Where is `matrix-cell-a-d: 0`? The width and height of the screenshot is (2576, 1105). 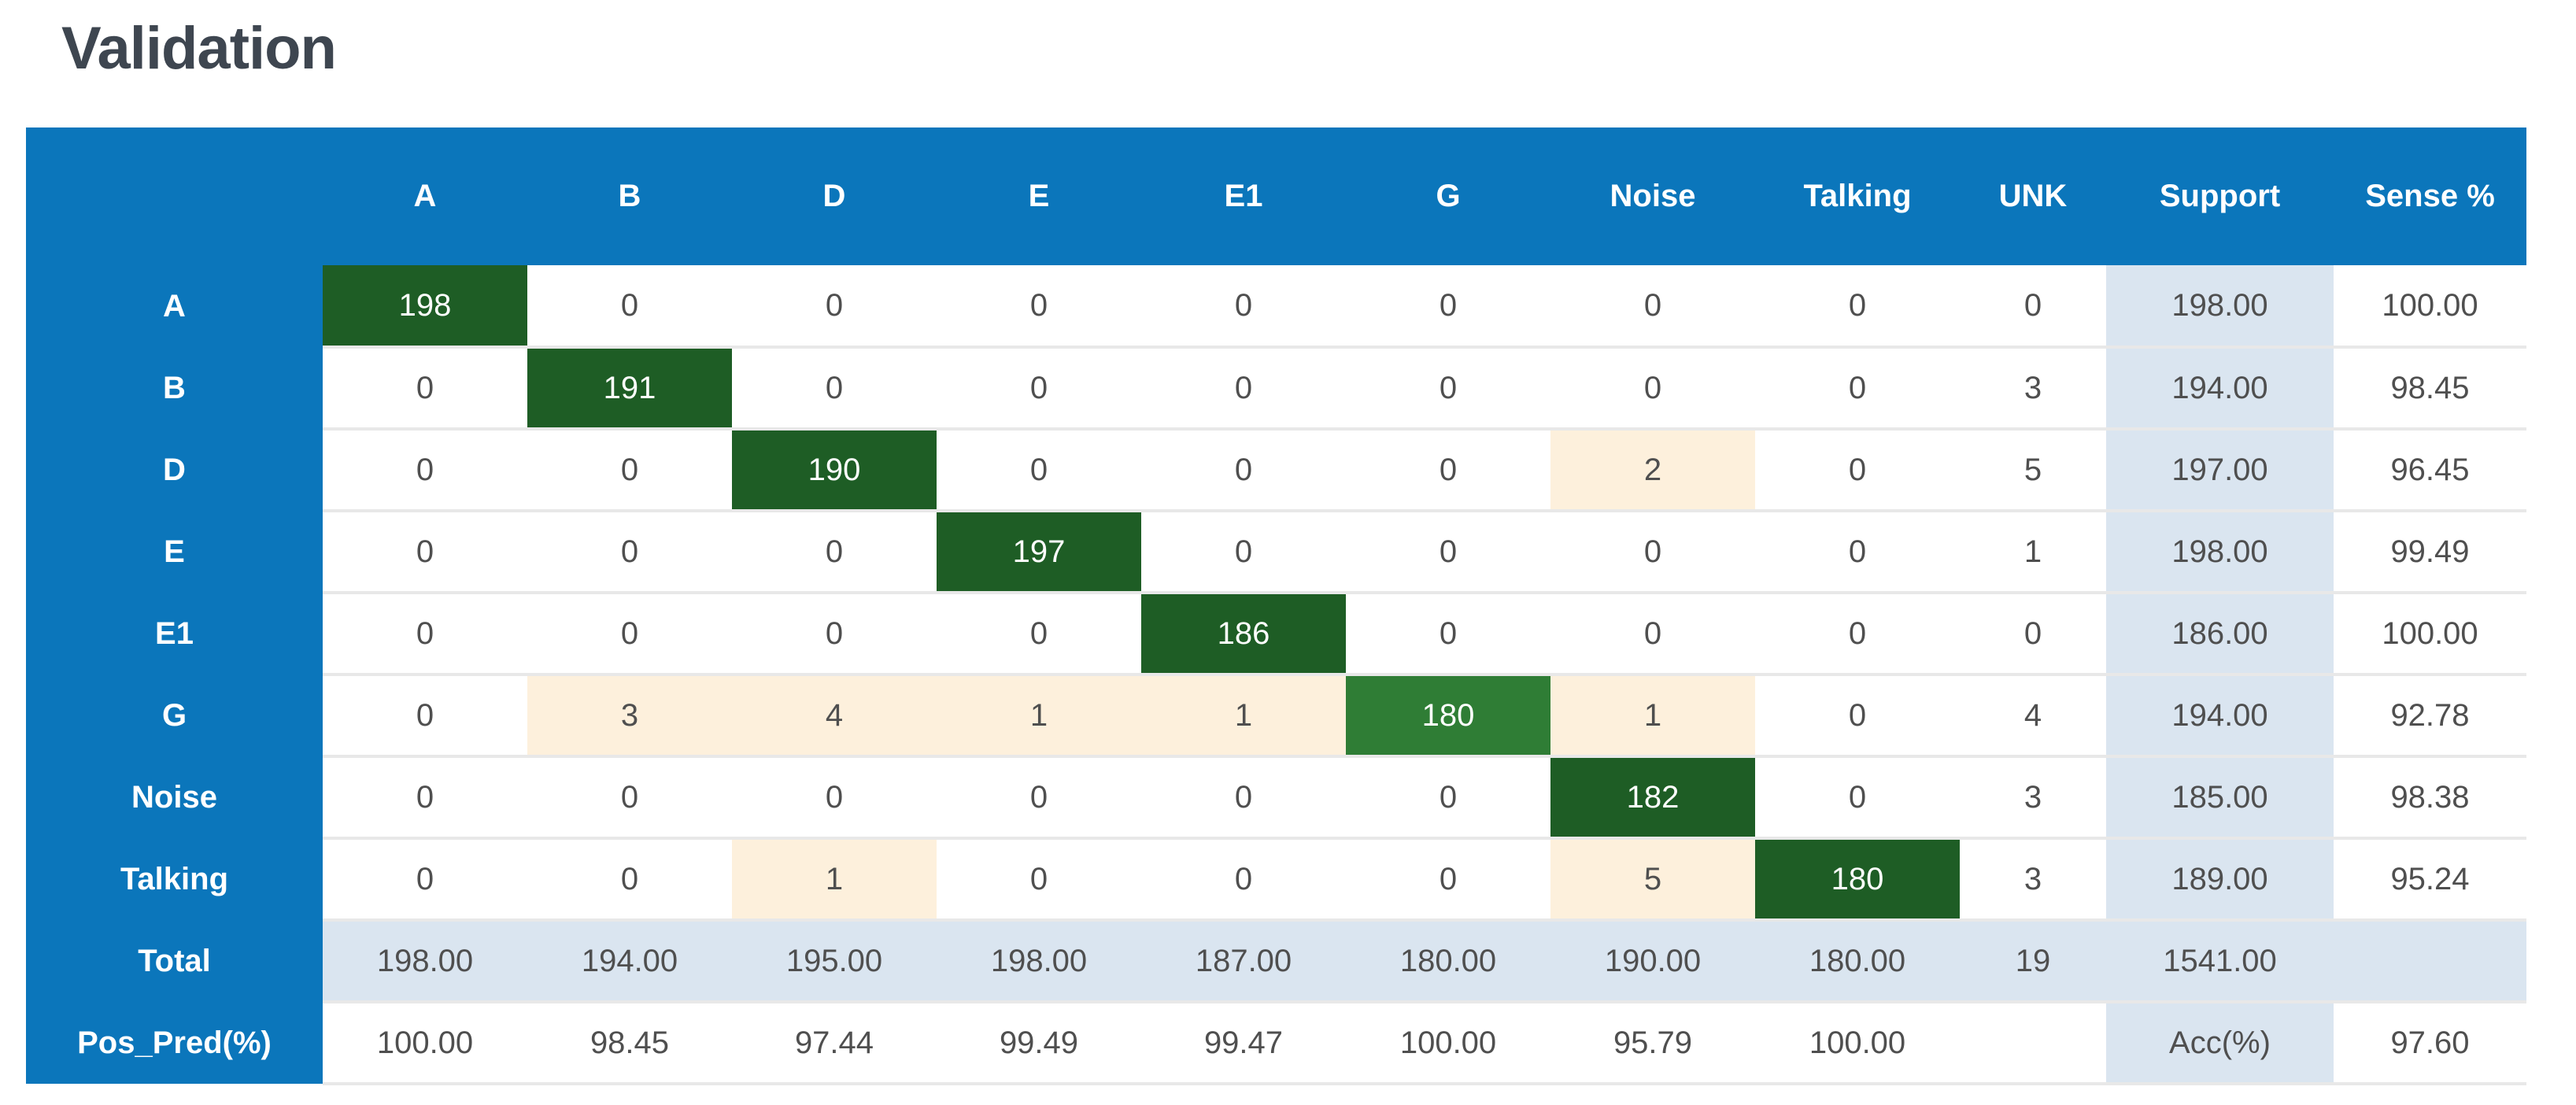 matrix-cell-a-d: 0 is located at coordinates (834, 307).